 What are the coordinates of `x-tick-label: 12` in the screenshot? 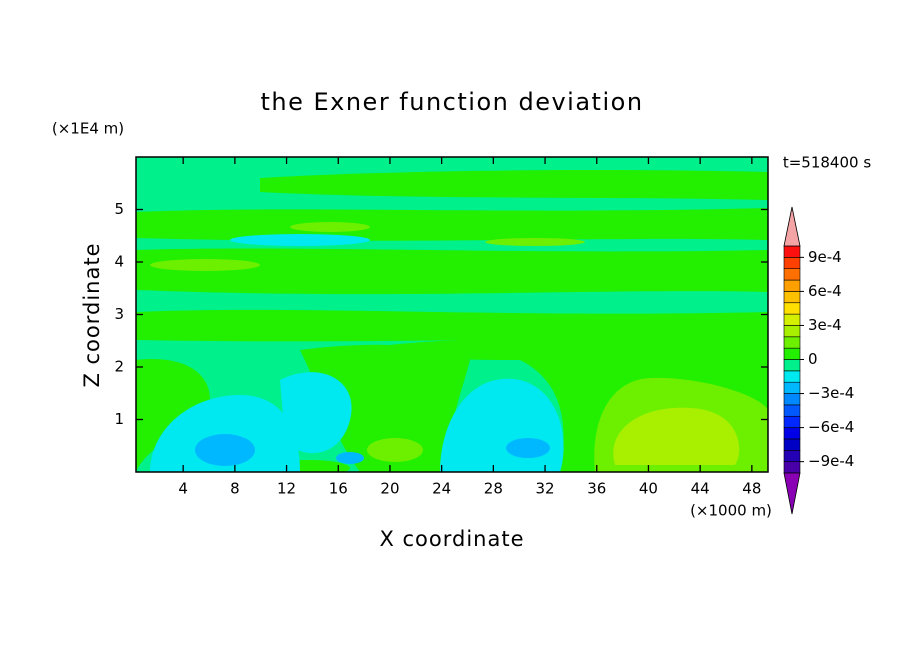 It's located at (286, 489).